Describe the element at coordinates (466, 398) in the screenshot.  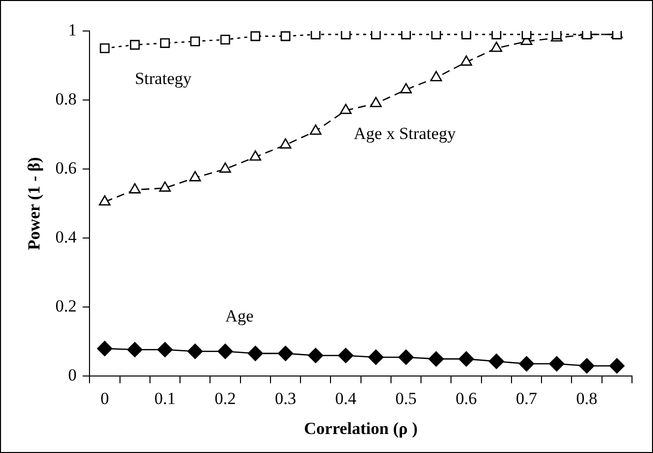
I see `x-tick-label: 0.6` at that location.